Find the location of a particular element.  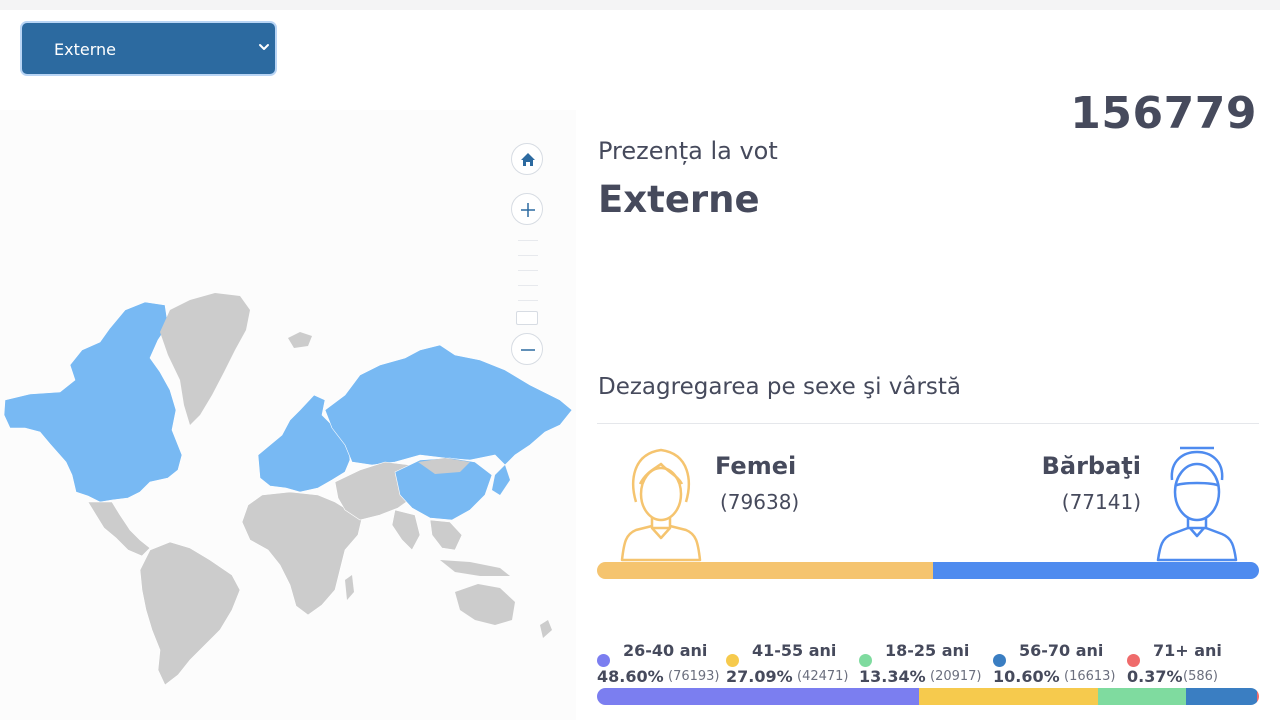

female-avatar-icon is located at coordinates (661, 505).